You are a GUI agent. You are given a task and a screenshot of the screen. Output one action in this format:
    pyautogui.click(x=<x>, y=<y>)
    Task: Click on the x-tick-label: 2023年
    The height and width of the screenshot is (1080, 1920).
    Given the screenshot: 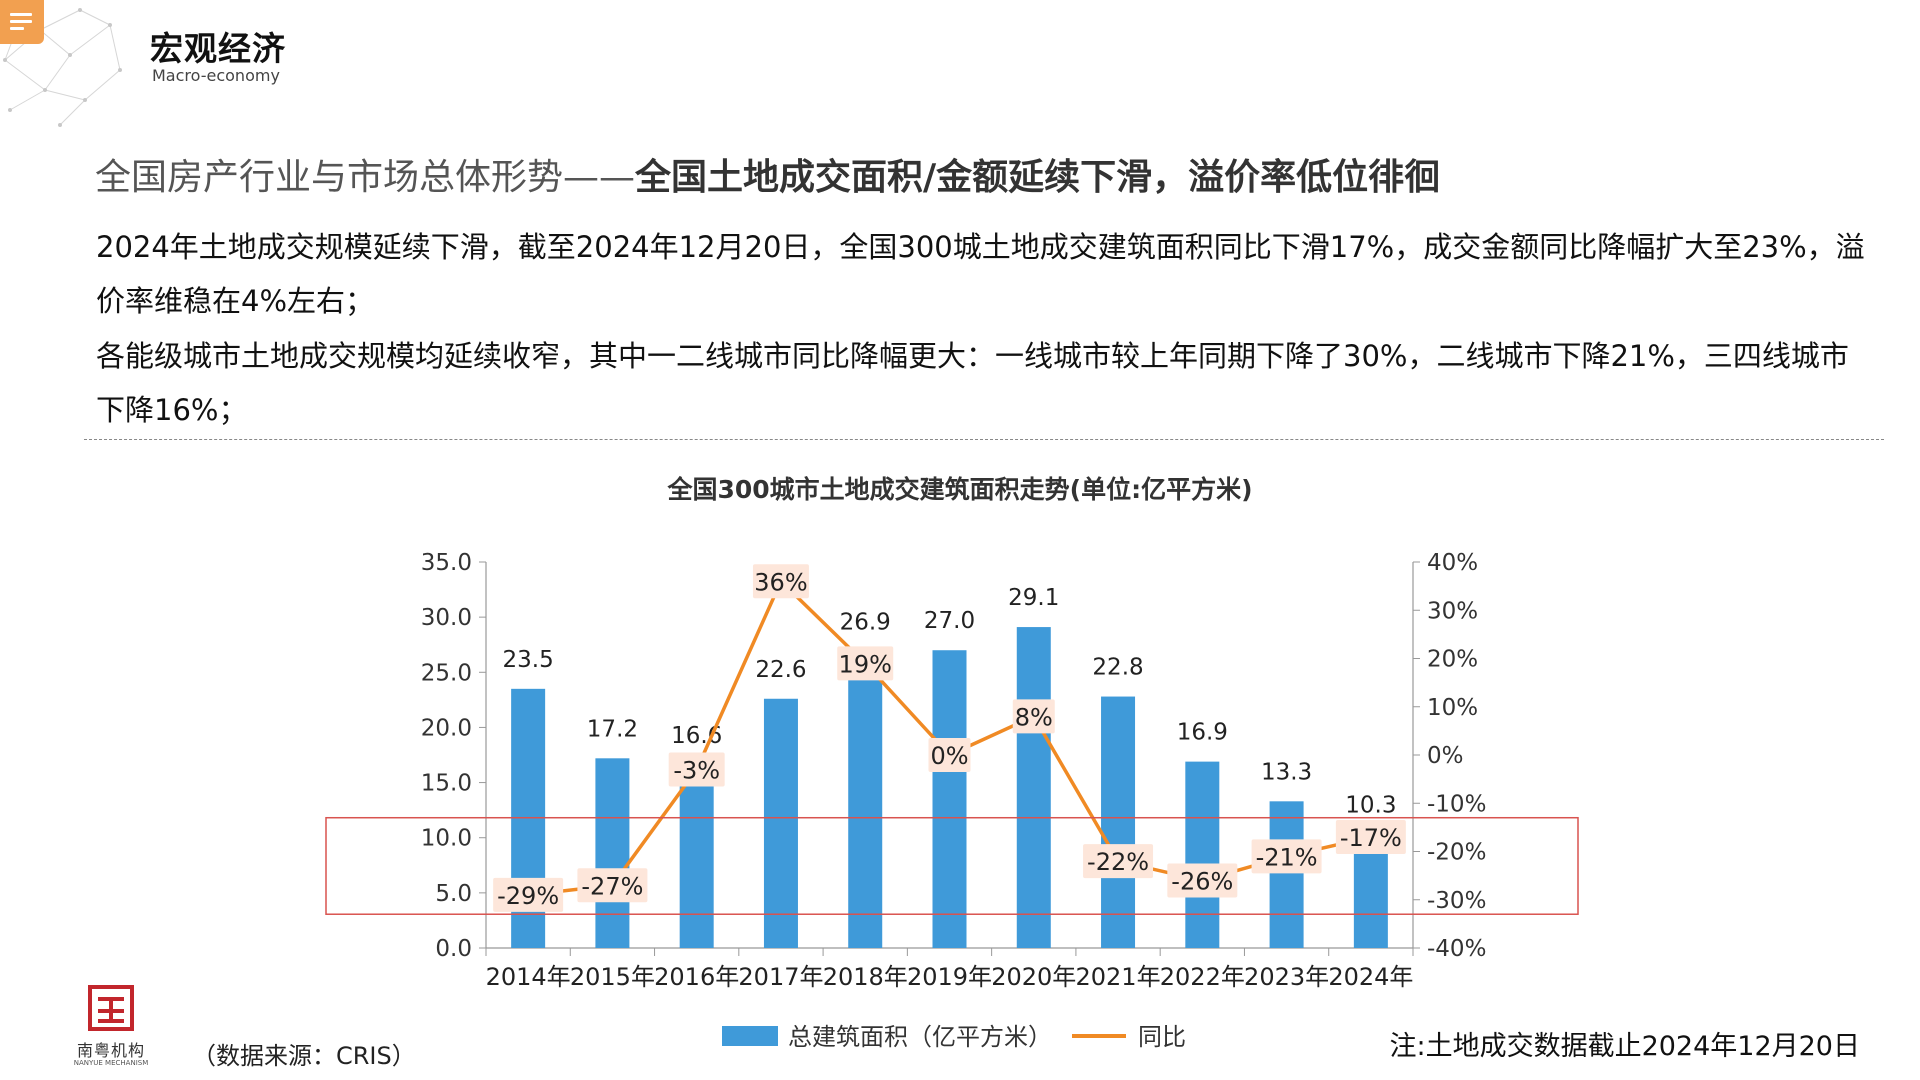 What is the action you would take?
    pyautogui.click(x=1286, y=977)
    